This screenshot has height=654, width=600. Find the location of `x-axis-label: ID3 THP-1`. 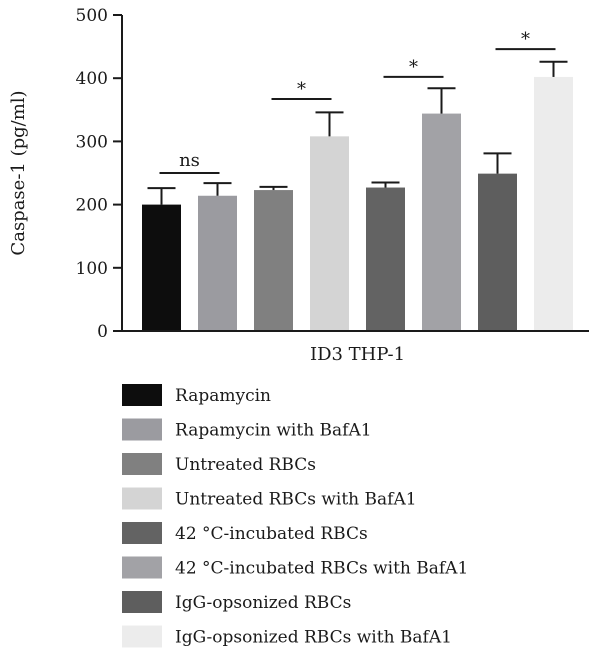

x-axis-label: ID3 THP-1 is located at coordinates (357, 354).